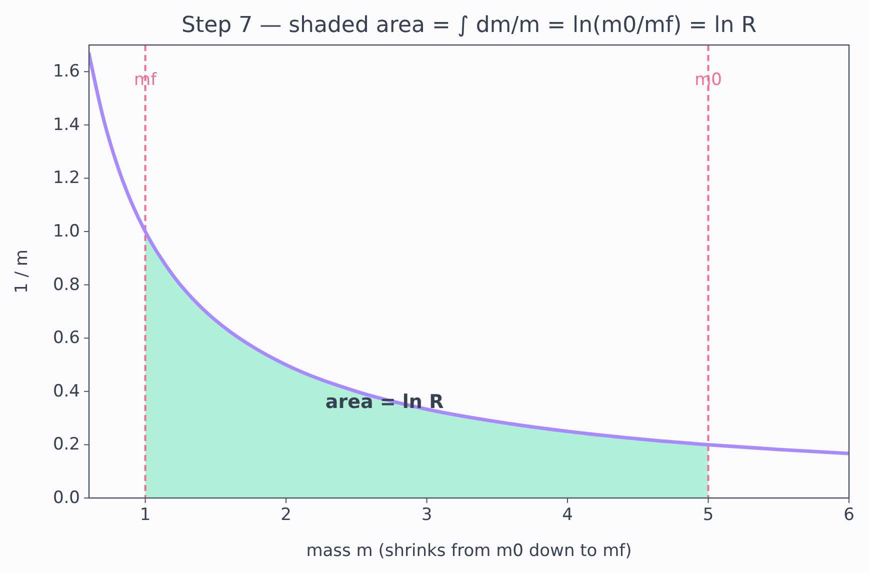 The width and height of the screenshot is (869, 573). What do you see at coordinates (66, 232) in the screenshot?
I see `y-tick-label: 1.0` at bounding box center [66, 232].